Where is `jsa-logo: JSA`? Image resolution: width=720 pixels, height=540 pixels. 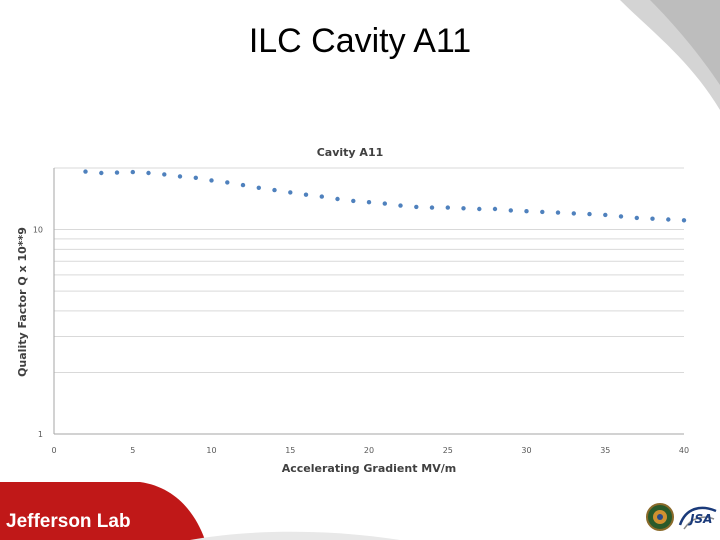
jsa-logo: JSA is located at coordinates (697, 518).